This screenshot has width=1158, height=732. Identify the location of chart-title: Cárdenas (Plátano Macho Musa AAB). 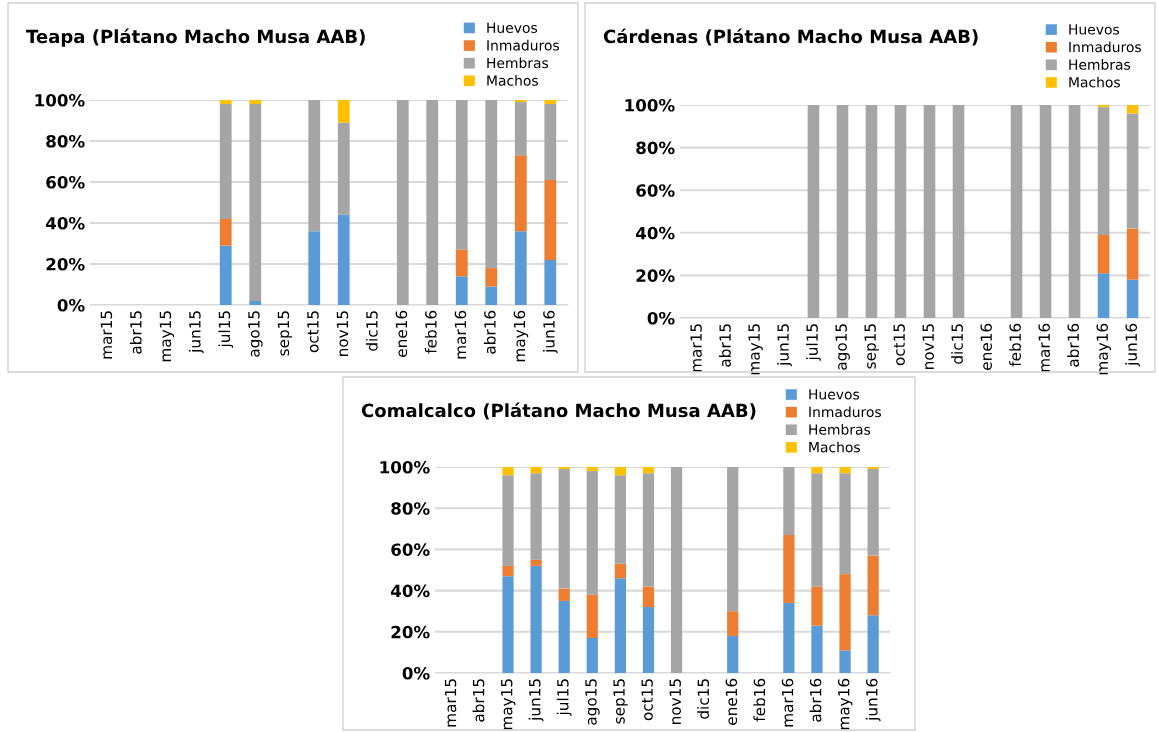
(790, 37).